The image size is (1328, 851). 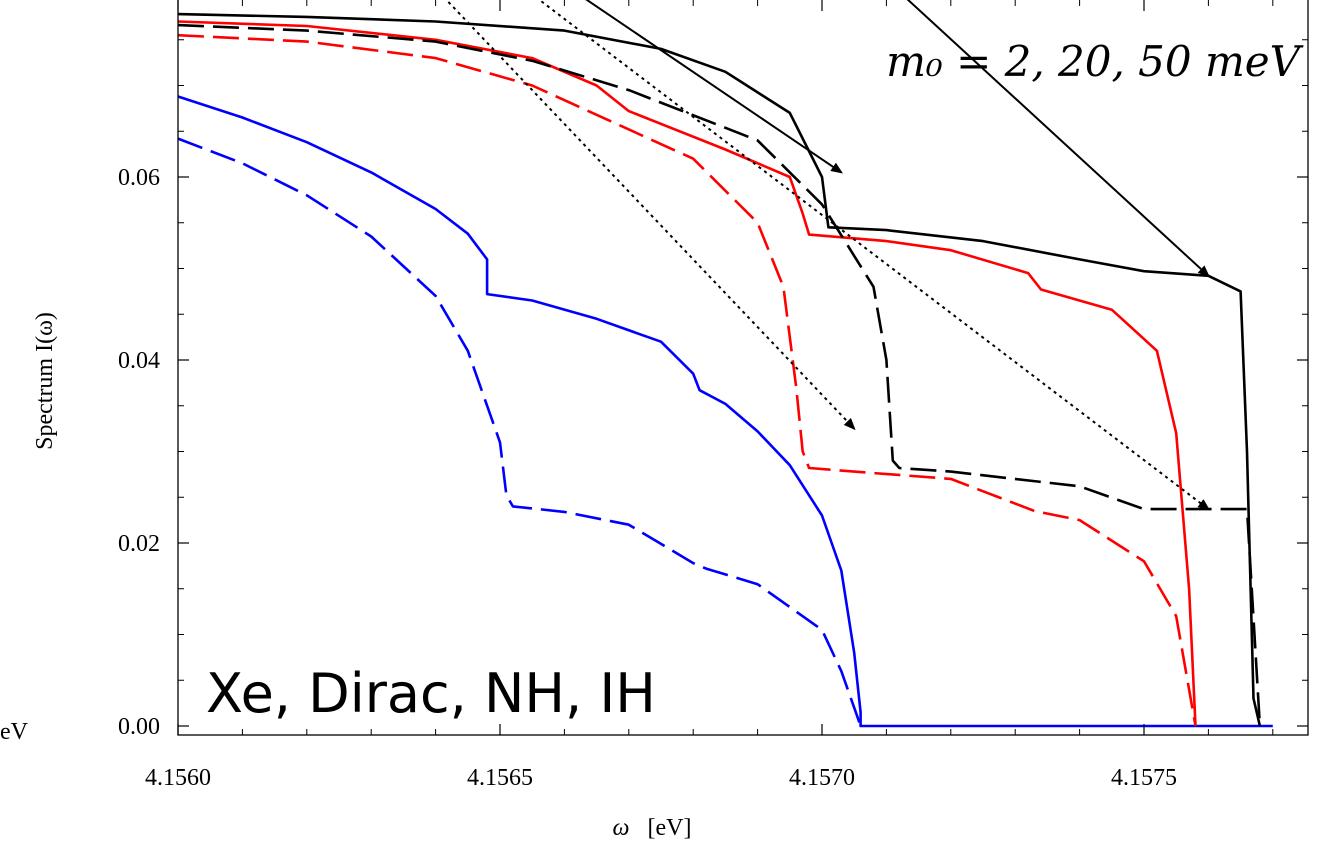 I want to click on x-axis-unit: [eV], so click(x=669, y=828).